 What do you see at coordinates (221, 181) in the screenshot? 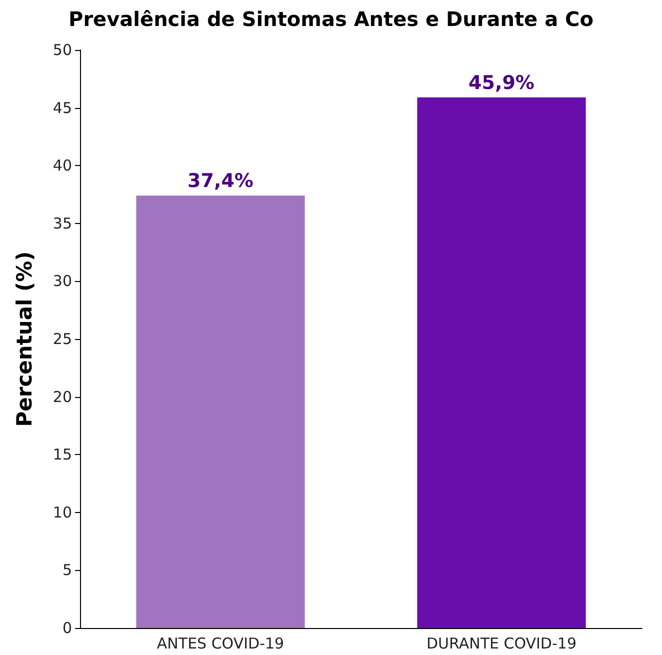
I see `data-label: 37,4%` at bounding box center [221, 181].